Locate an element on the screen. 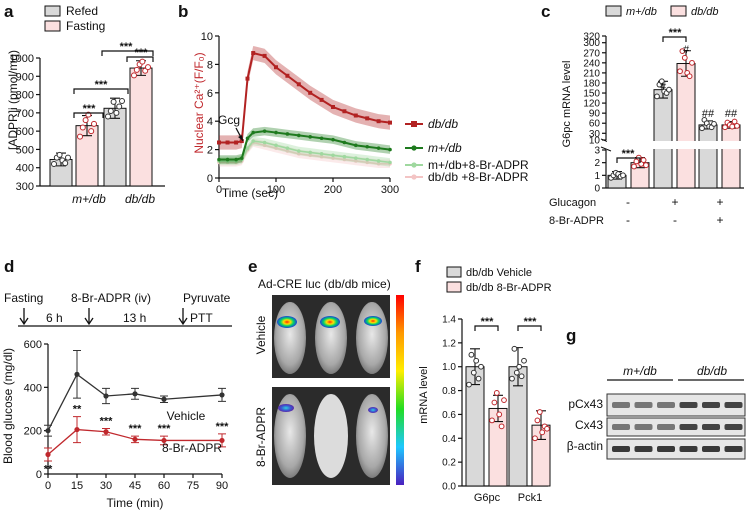  gcg-arrow-head is located at coordinates (240, 138).